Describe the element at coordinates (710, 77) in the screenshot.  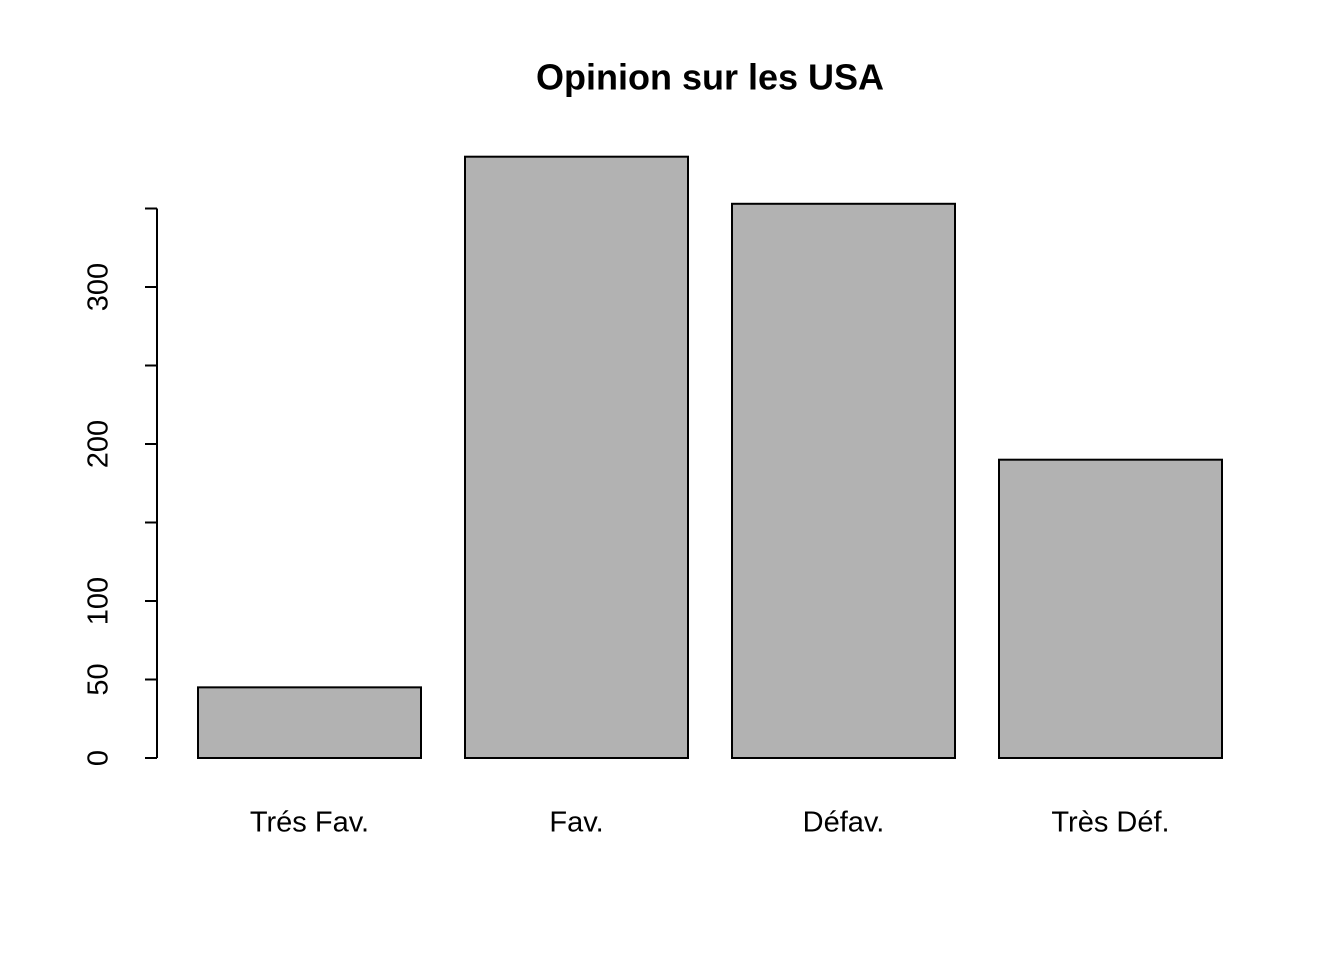
I see `chart-title: Opinion sur les USA` at that location.